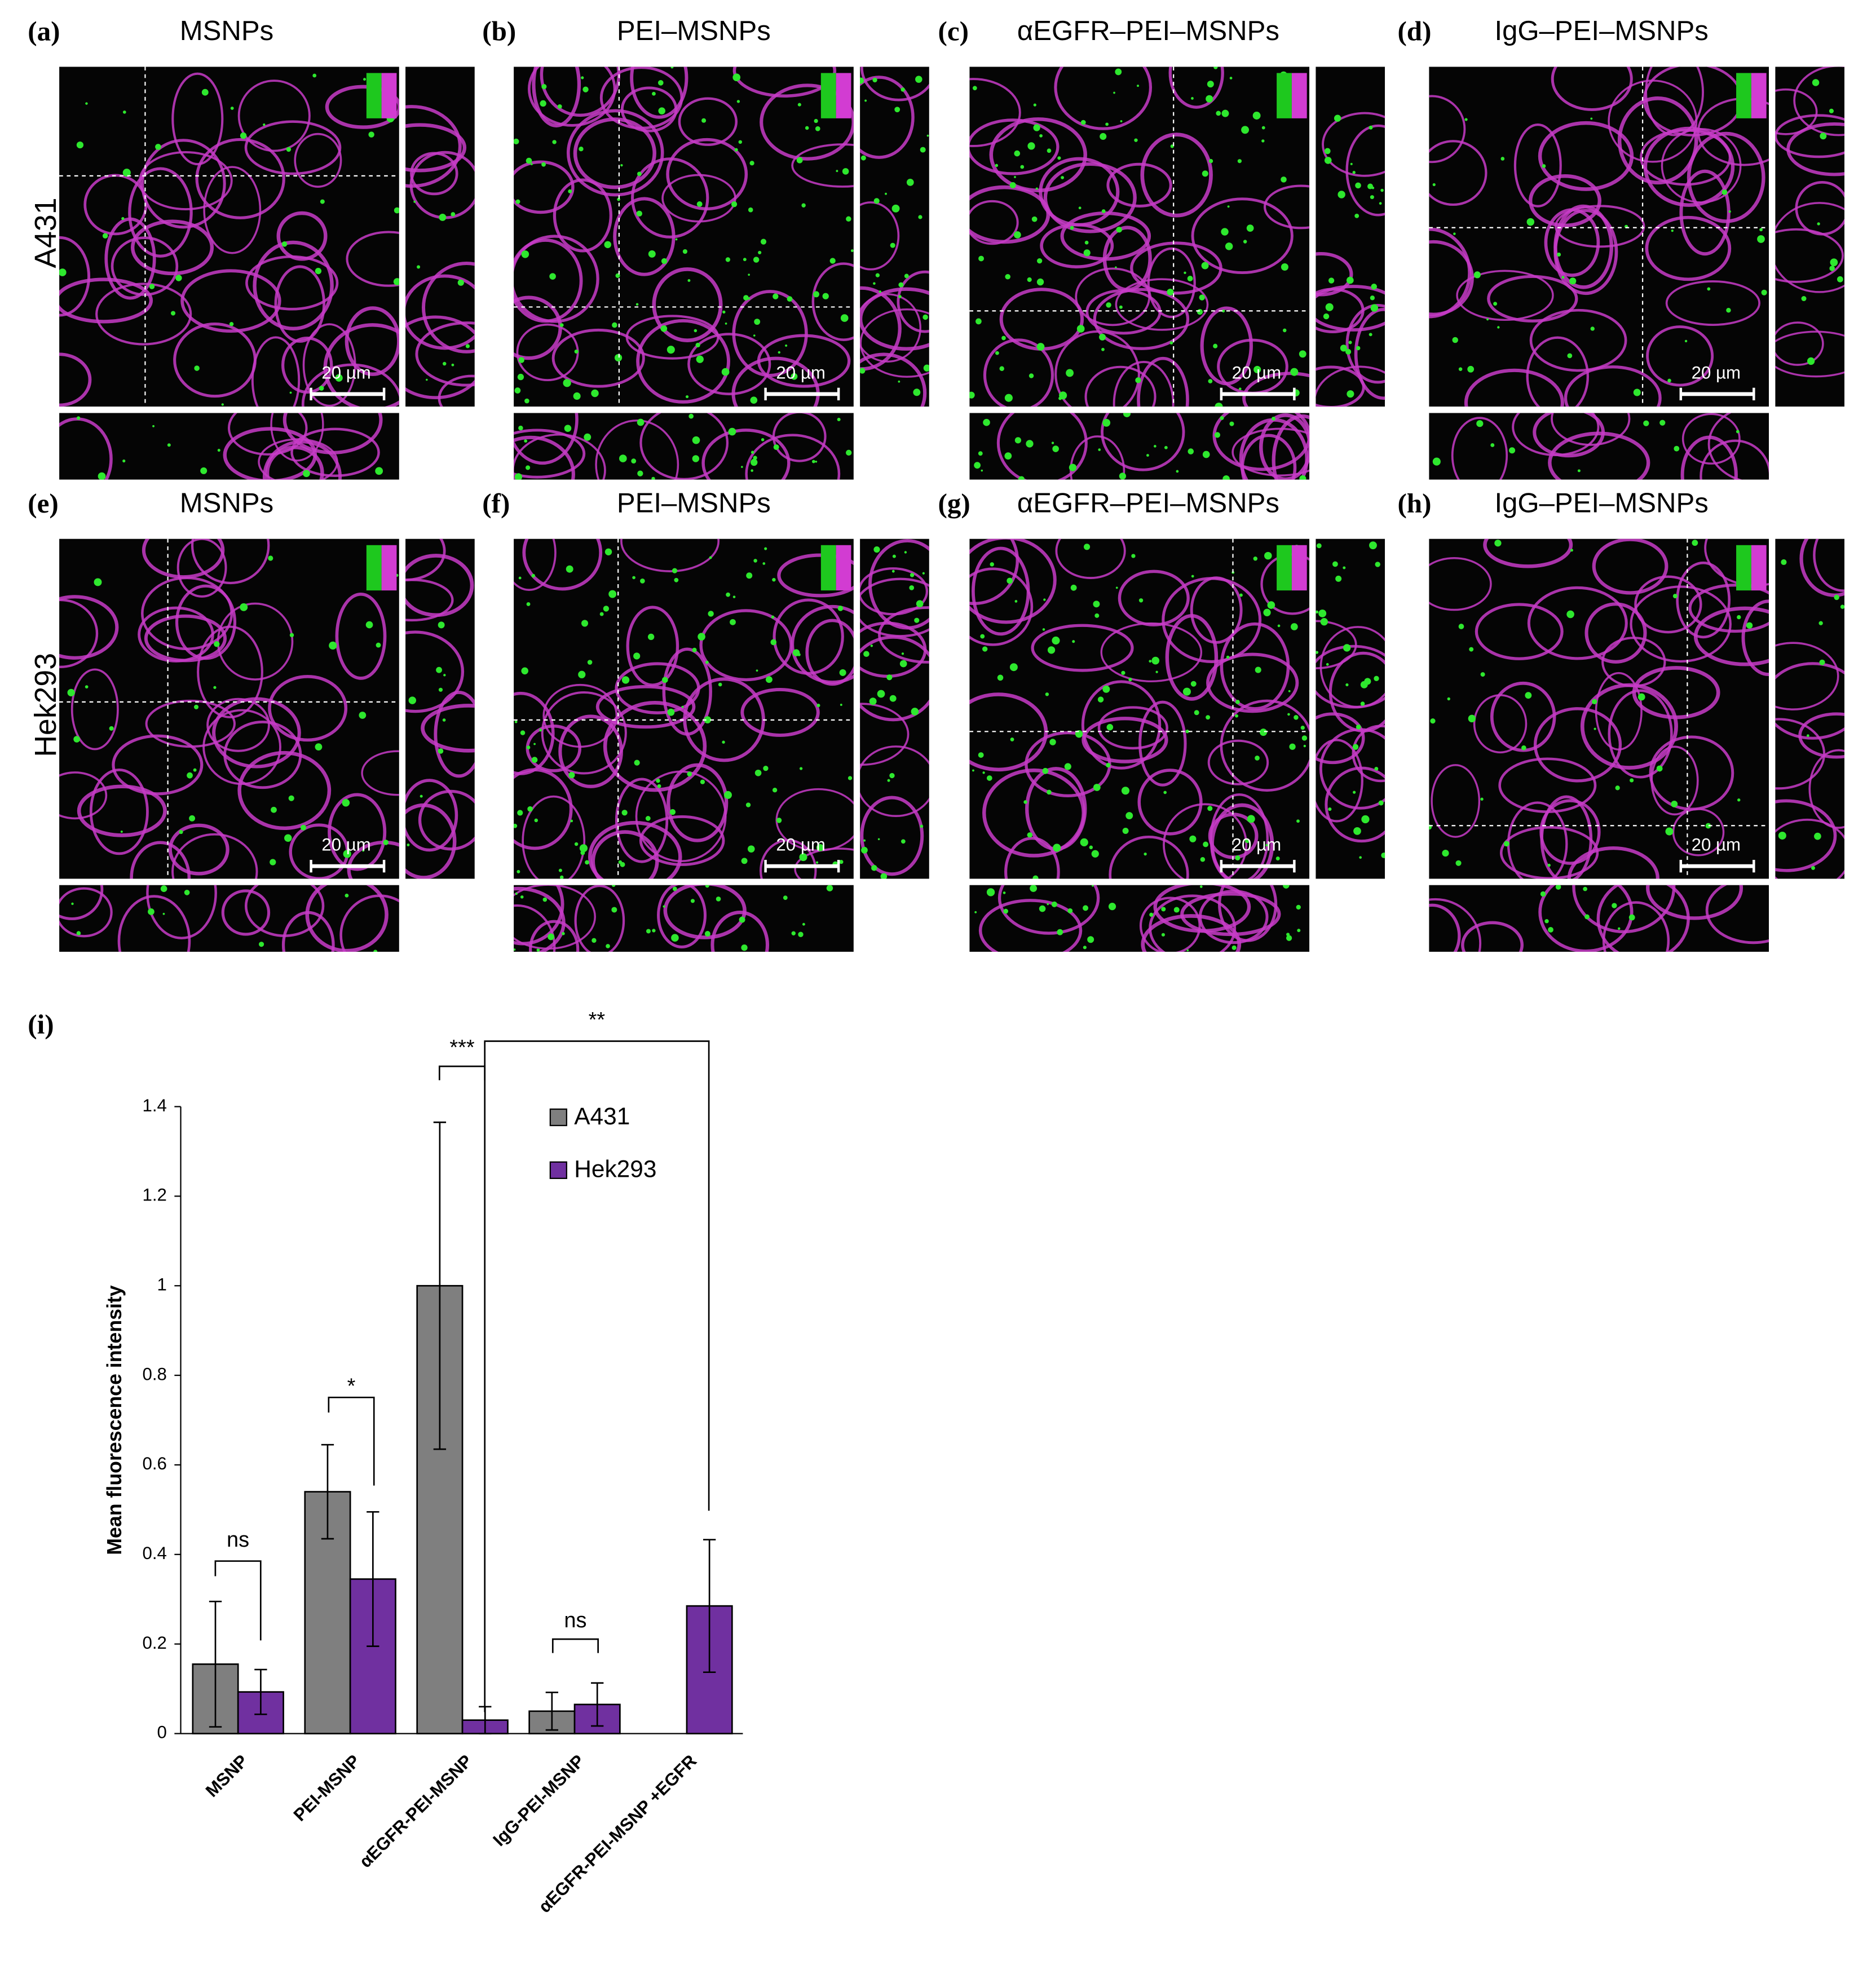  I want to click on panel-title: IgG–PEI–MSNPs, so click(1601, 503).